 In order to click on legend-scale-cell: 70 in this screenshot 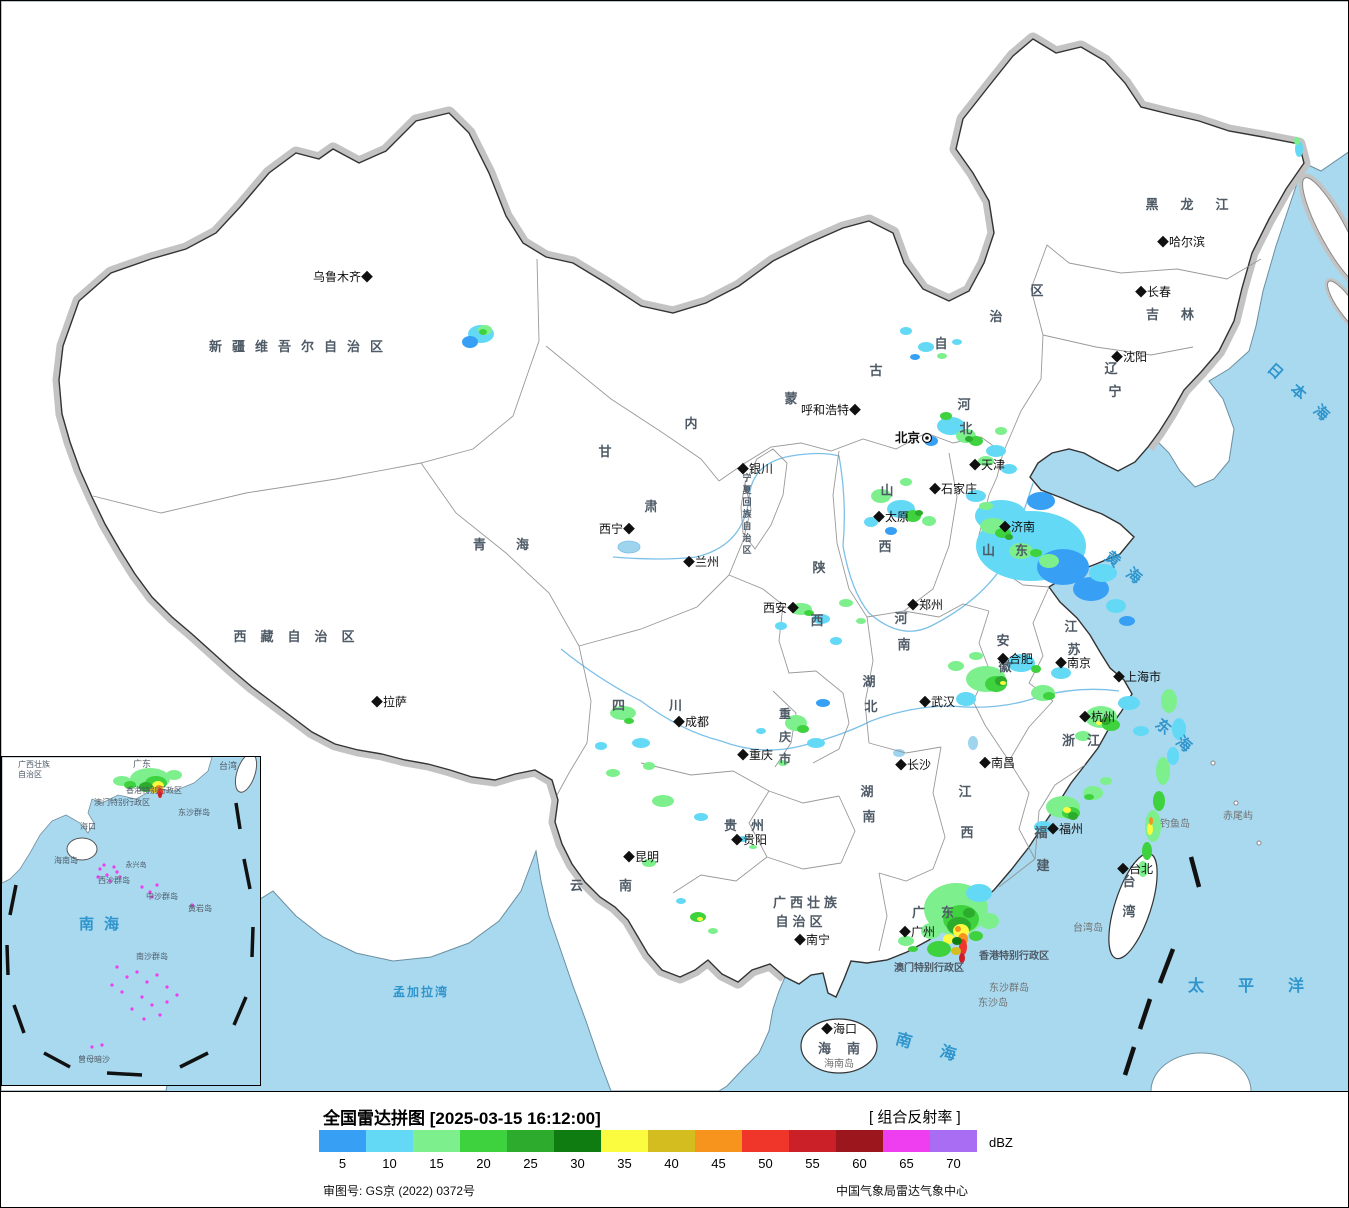, I will do `click(953, 1150)`.